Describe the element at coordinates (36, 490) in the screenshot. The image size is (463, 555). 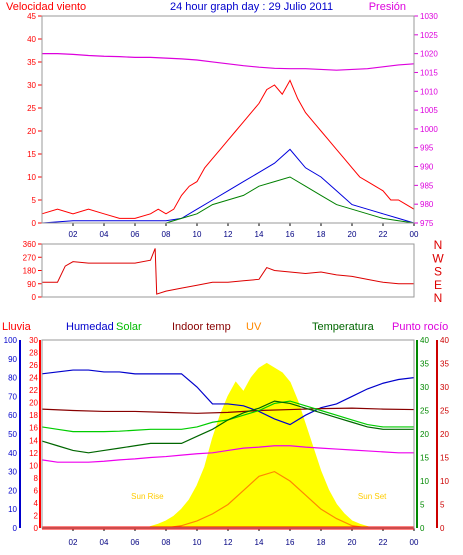
I see `rain-tick-label: 6` at that location.